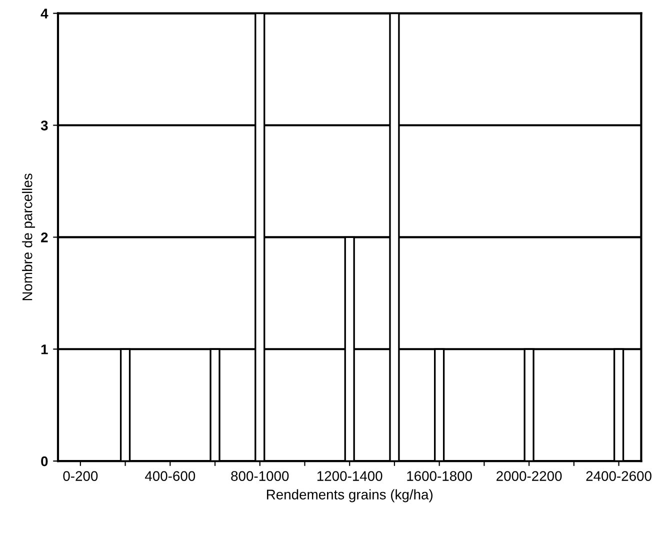  What do you see at coordinates (439, 476) in the screenshot?
I see `x-tick-label: 1600-1800` at bounding box center [439, 476].